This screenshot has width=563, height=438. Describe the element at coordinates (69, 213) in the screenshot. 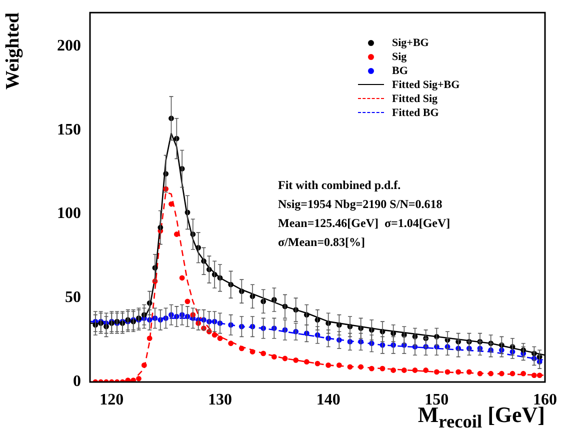

I see `y-tick-label: 100` at that location.